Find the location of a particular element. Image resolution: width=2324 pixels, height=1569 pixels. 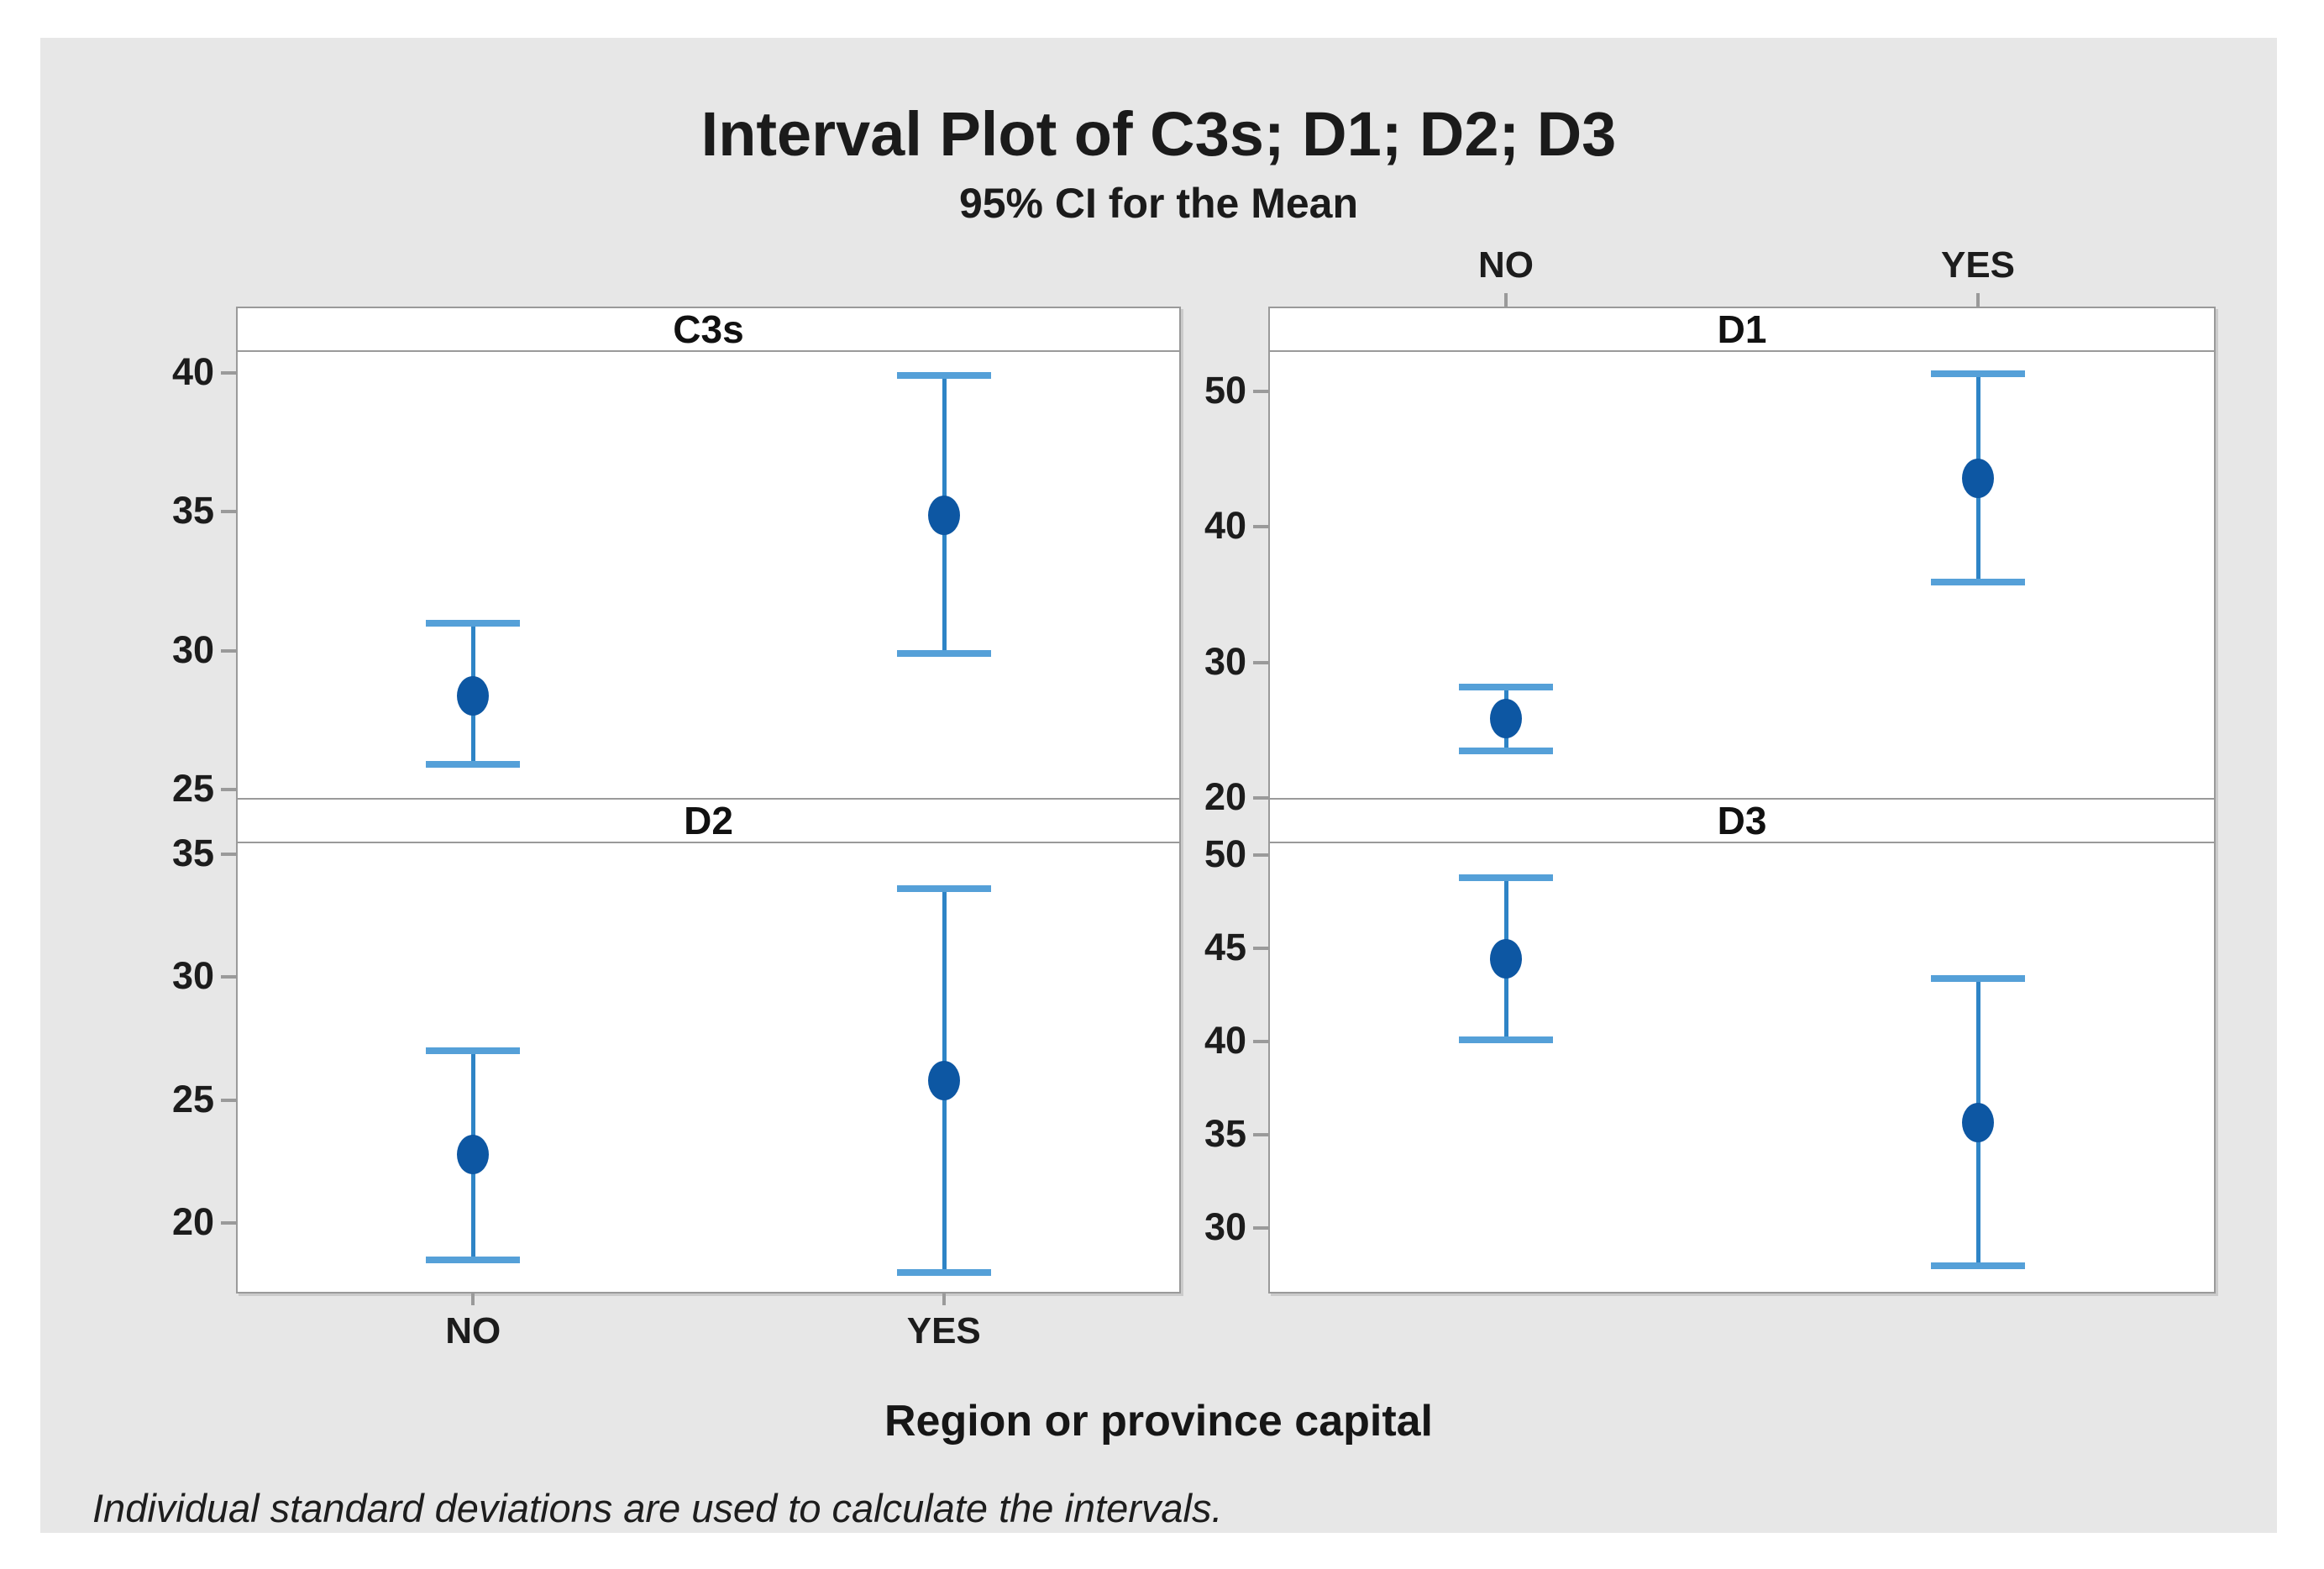

panel-plot-C3s: 25 30 35 40 is located at coordinates (675, 580).